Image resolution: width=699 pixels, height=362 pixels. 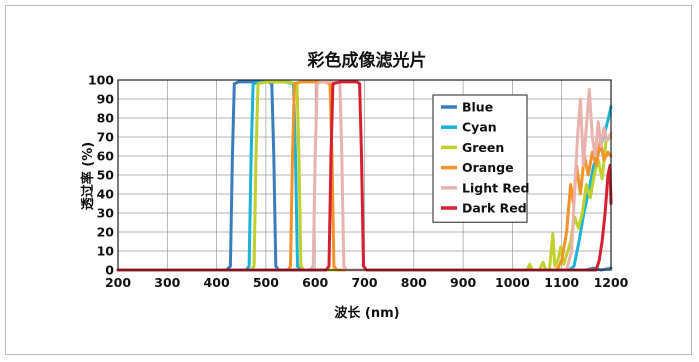 What do you see at coordinates (494, 208) in the screenshot?
I see `legend-label: Dark Red` at bounding box center [494, 208].